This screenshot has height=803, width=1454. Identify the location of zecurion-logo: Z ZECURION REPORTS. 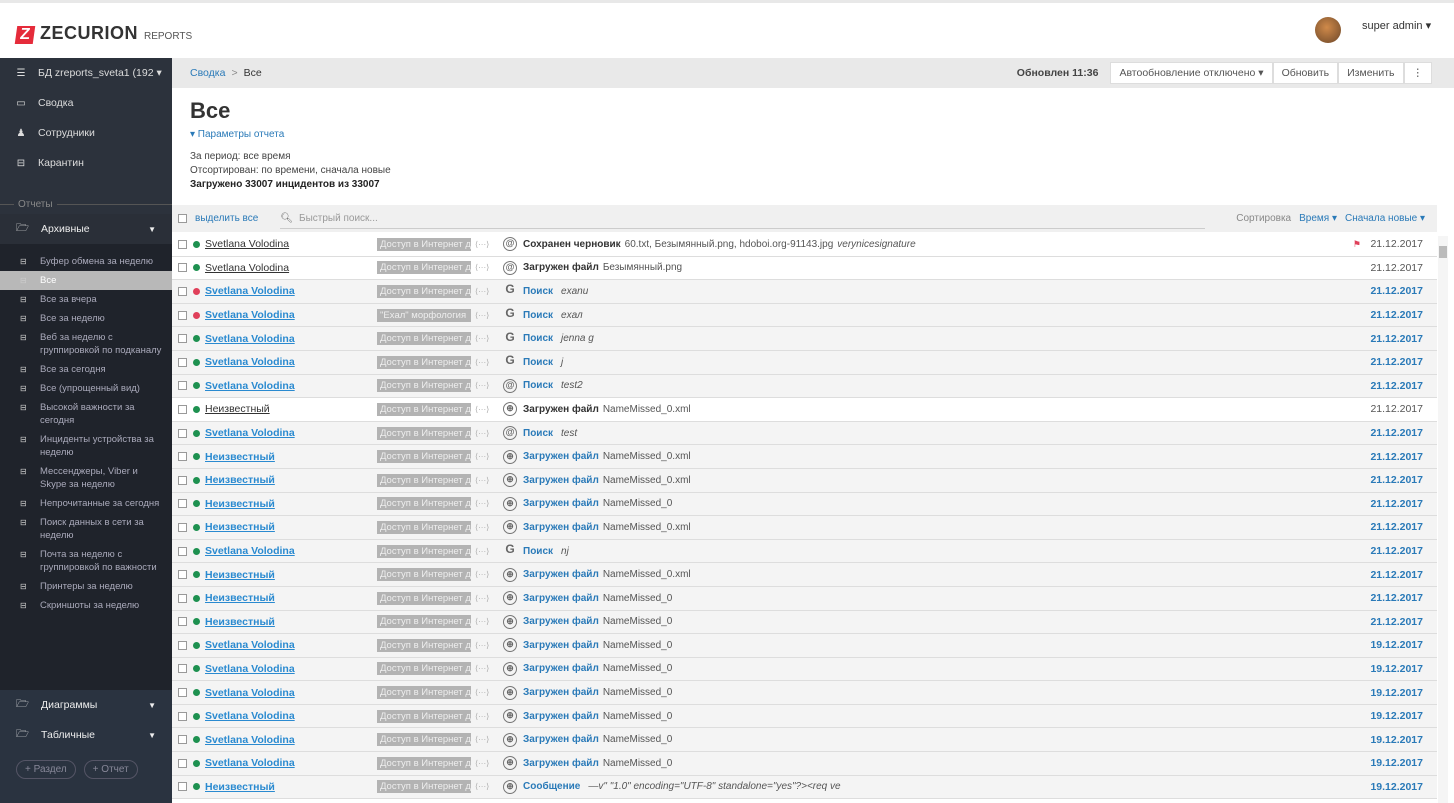
(103, 33).